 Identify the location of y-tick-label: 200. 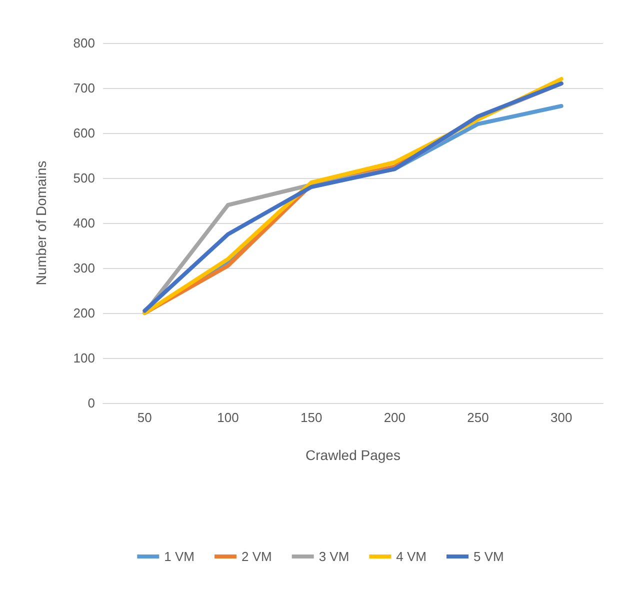
(84, 313).